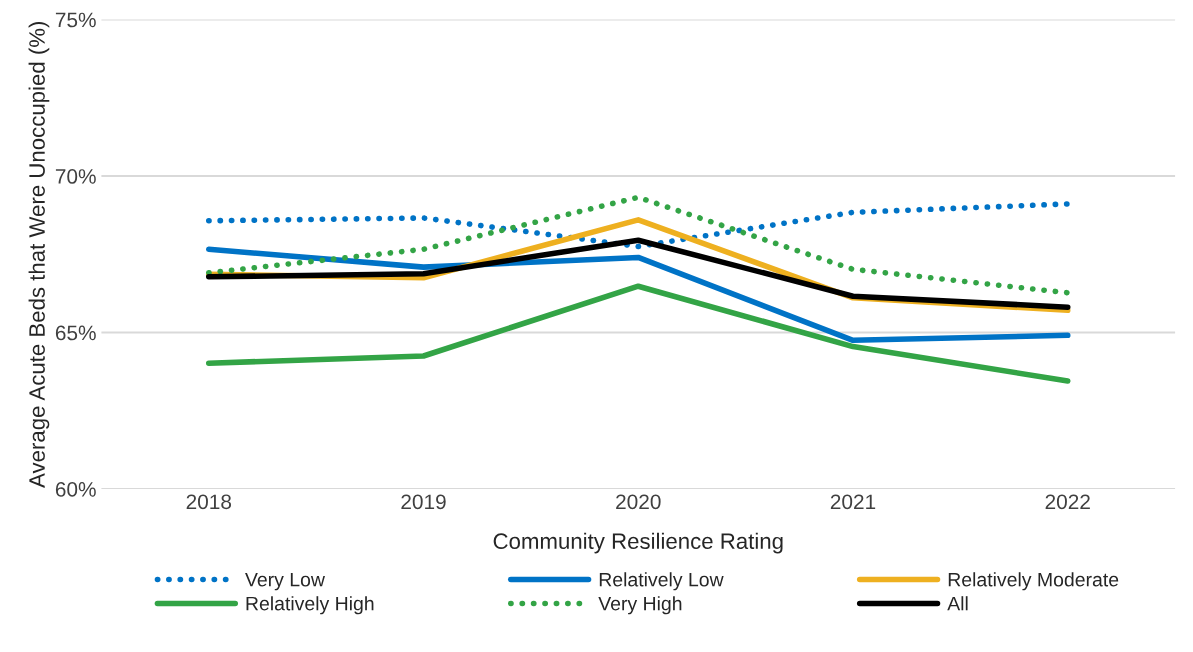 This screenshot has width=1193, height=652. What do you see at coordinates (75, 176) in the screenshot?
I see `y-tick-label: 70%` at bounding box center [75, 176].